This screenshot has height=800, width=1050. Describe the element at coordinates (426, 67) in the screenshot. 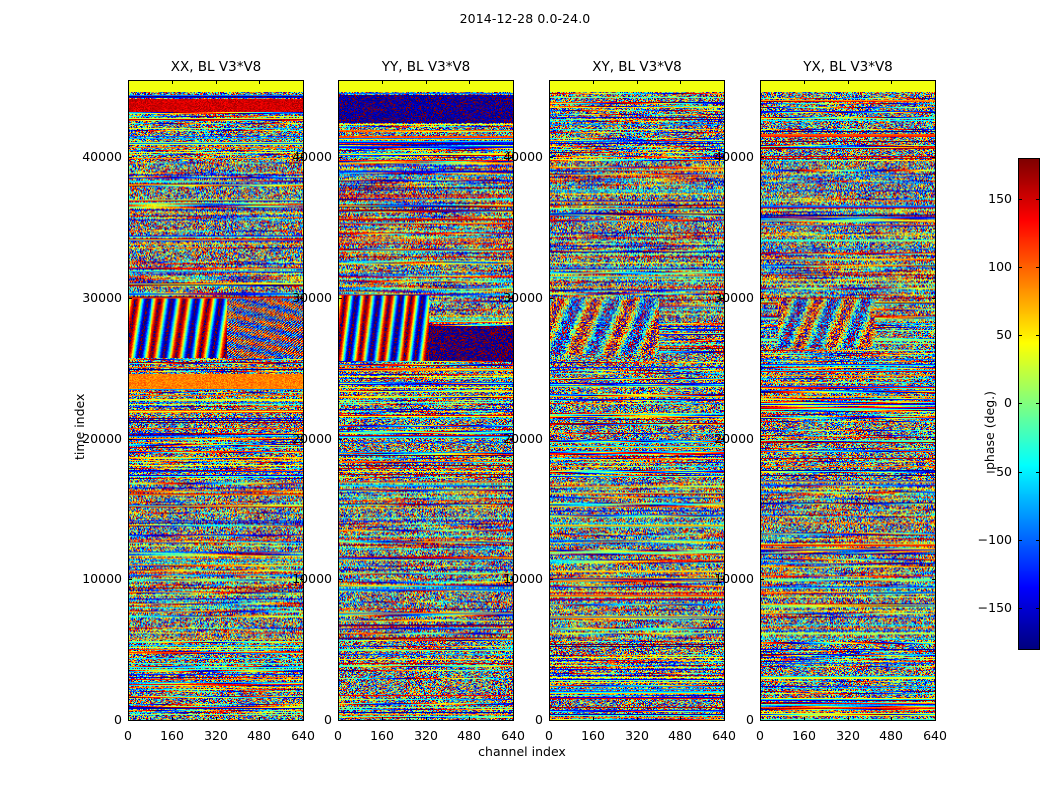

I see `panel-title-yy: YY, BL V3*V8` at that location.